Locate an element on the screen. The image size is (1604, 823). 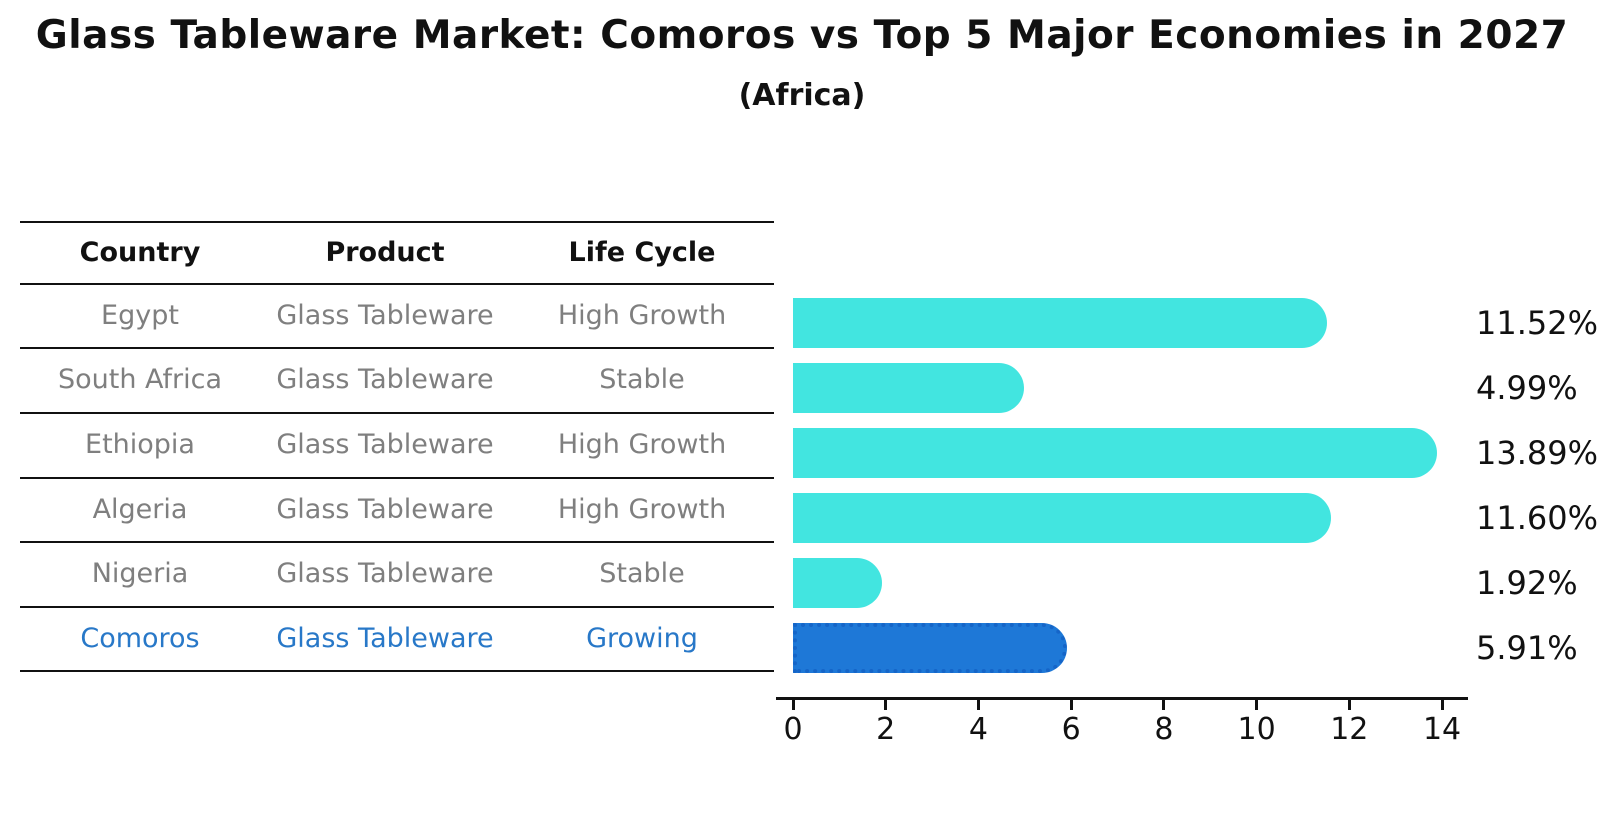
bar-value-label: 13.89% is located at coordinates (1537, 453).